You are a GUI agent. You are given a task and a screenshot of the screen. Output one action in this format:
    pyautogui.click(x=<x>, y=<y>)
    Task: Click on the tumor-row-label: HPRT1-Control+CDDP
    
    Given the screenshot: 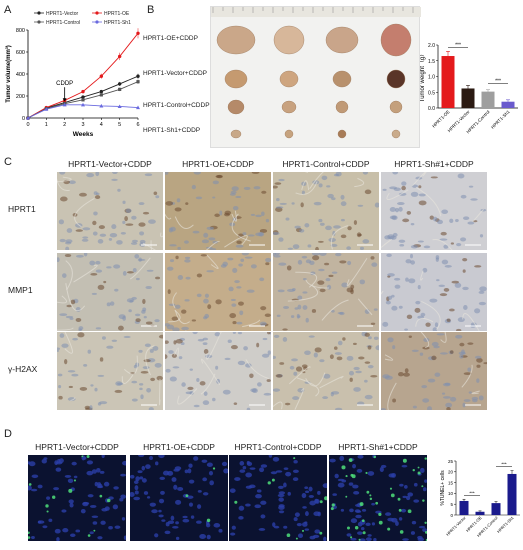 What is the action you would take?
    pyautogui.click(x=176, y=105)
    